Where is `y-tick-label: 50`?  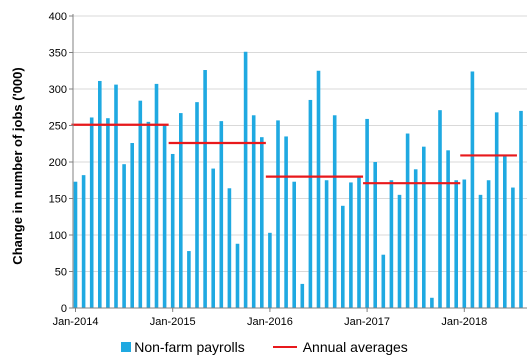
y-tick-label: 50 is located at coordinates (61, 273).